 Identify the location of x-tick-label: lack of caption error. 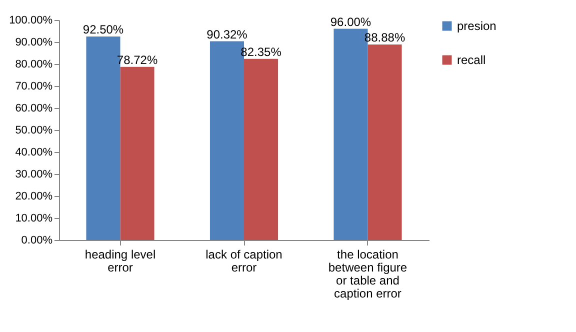
(244, 261).